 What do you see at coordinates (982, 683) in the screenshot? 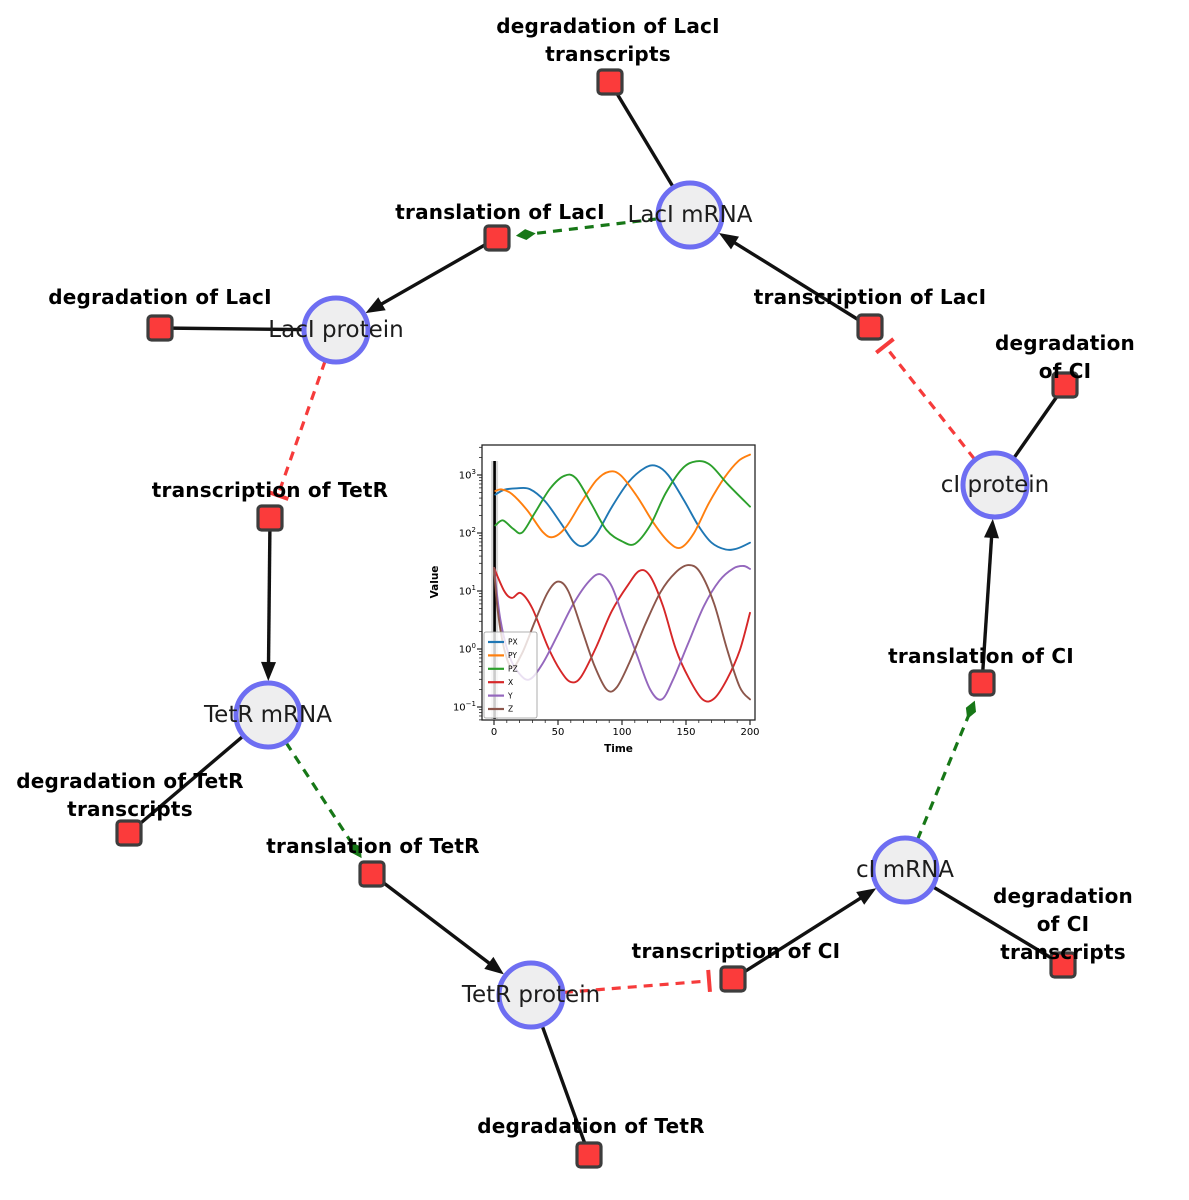
I see `reaction-node-translation-of-ci` at bounding box center [982, 683].